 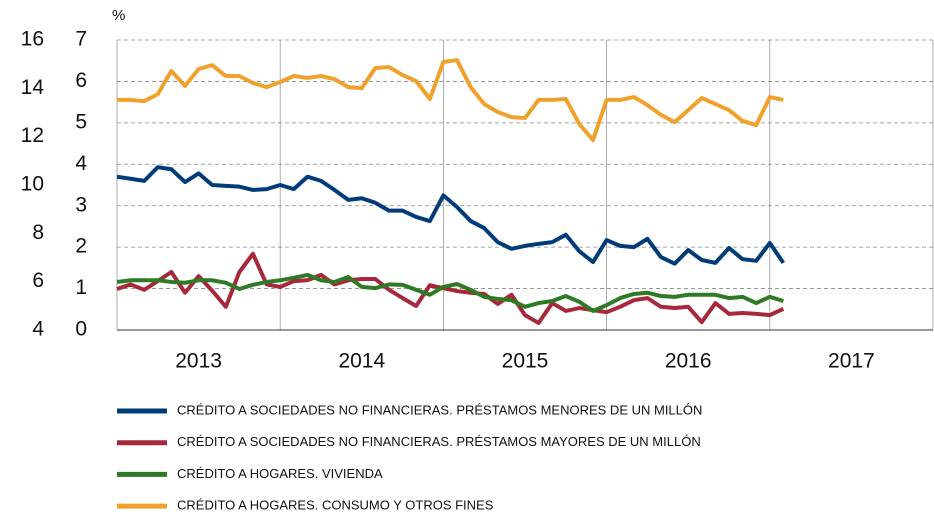 What do you see at coordinates (33, 87) in the screenshot?
I see `y2-tick-label: 14` at bounding box center [33, 87].